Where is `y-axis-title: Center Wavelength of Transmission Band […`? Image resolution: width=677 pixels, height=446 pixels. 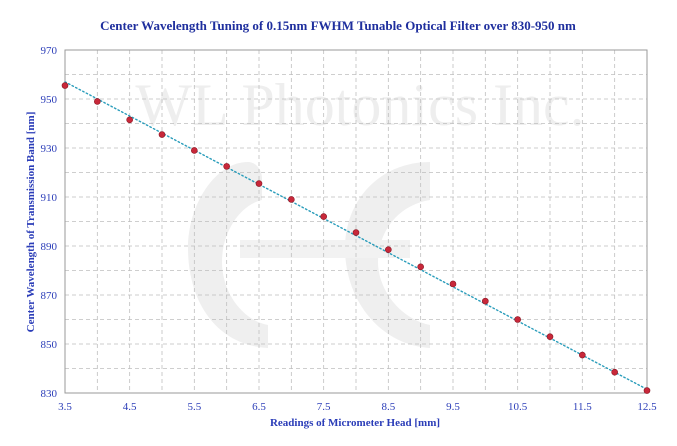 y-axis-title: Center Wavelength of Transmission Band [… is located at coordinates (31, 222).